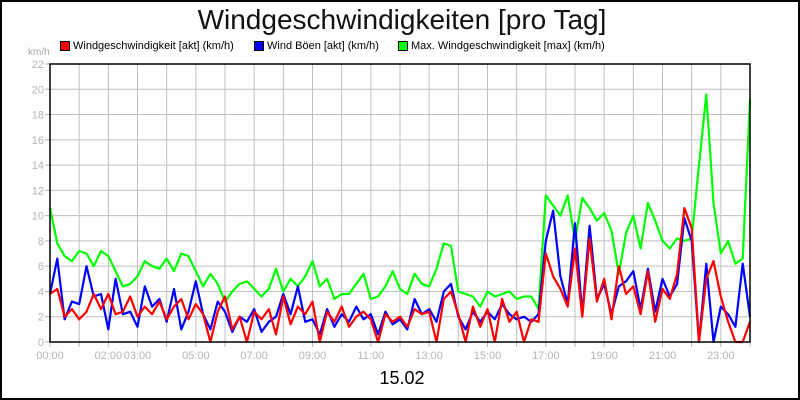 The image size is (800, 400). I want to click on y-axis-ticks: 0 2 4 6 8 10 12 14 16 18 20 22, so click(41, 204).